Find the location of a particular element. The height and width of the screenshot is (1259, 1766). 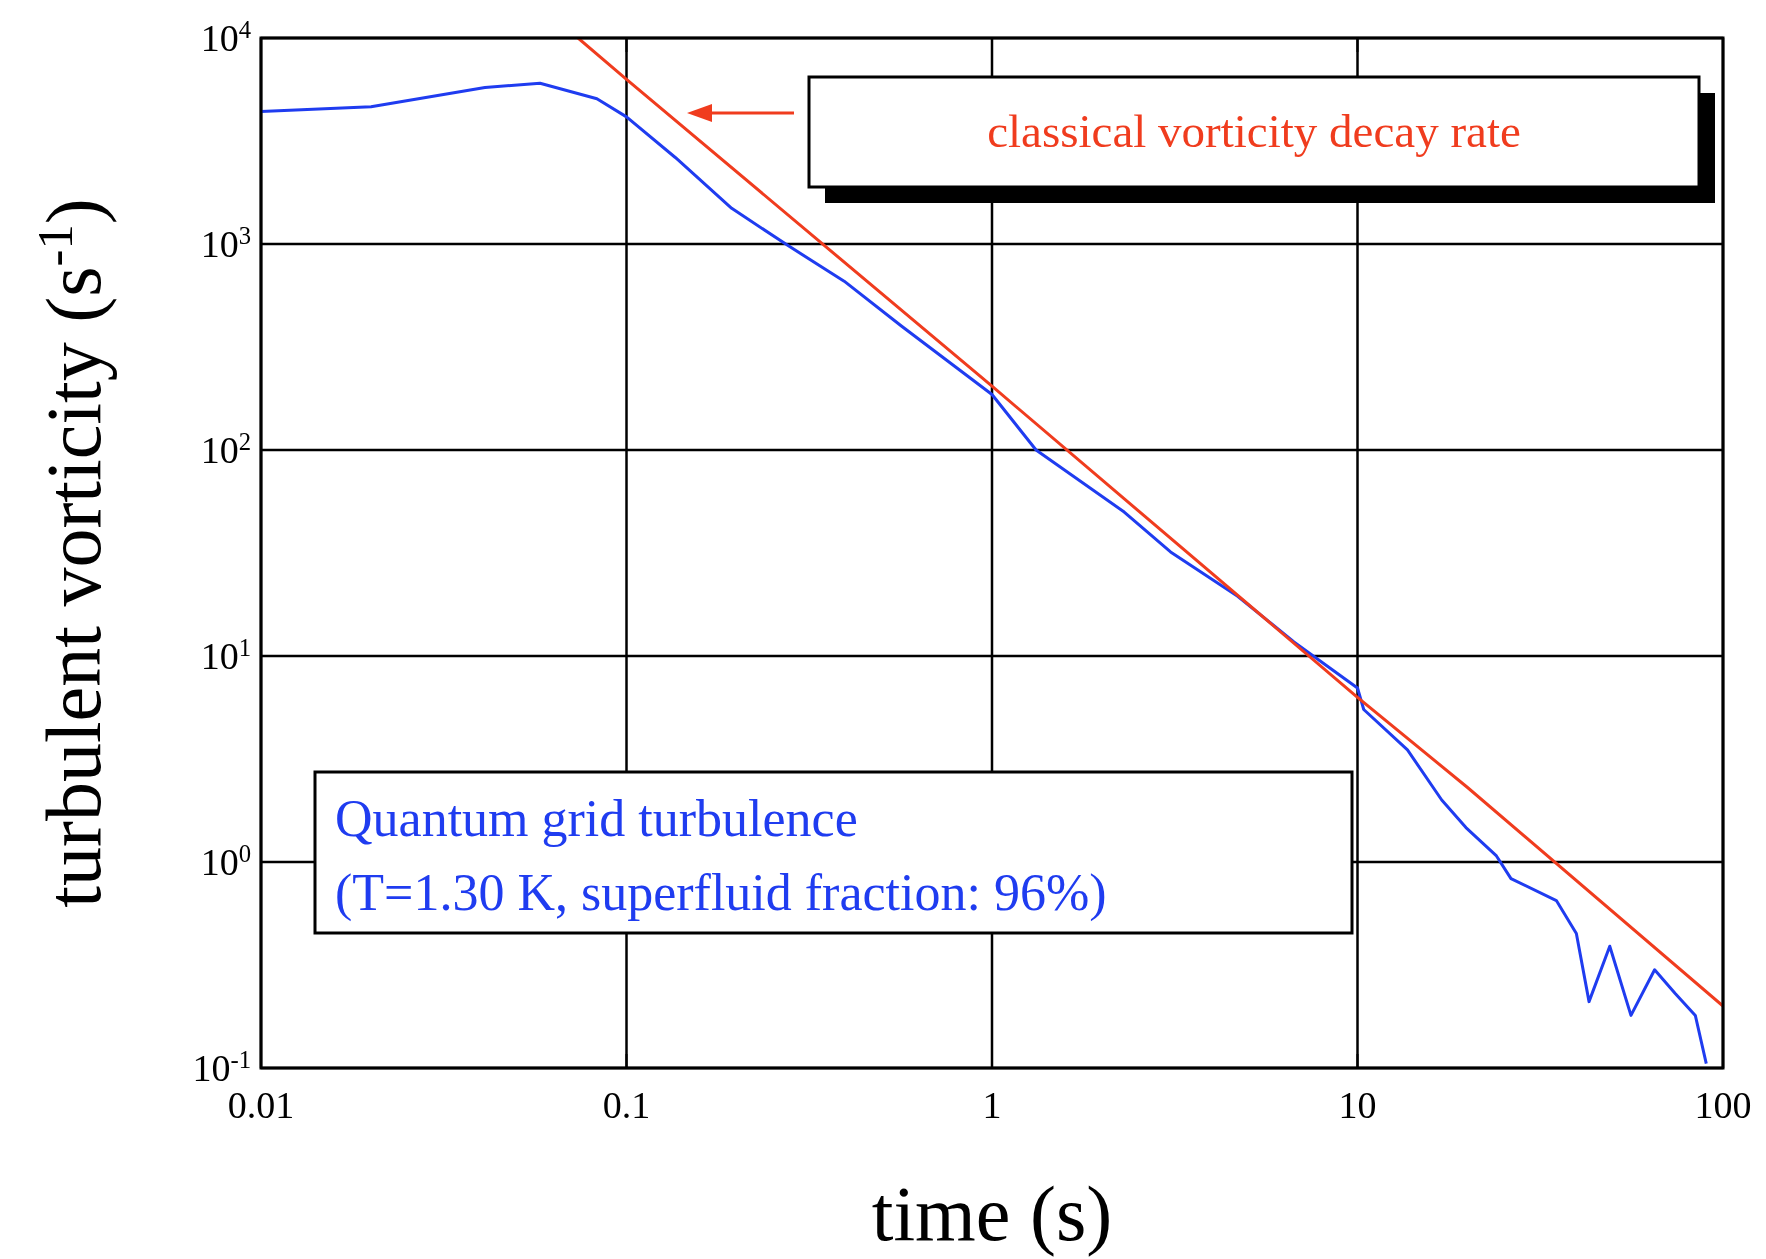

x-tick-label: 100 is located at coordinates (1723, 1105).